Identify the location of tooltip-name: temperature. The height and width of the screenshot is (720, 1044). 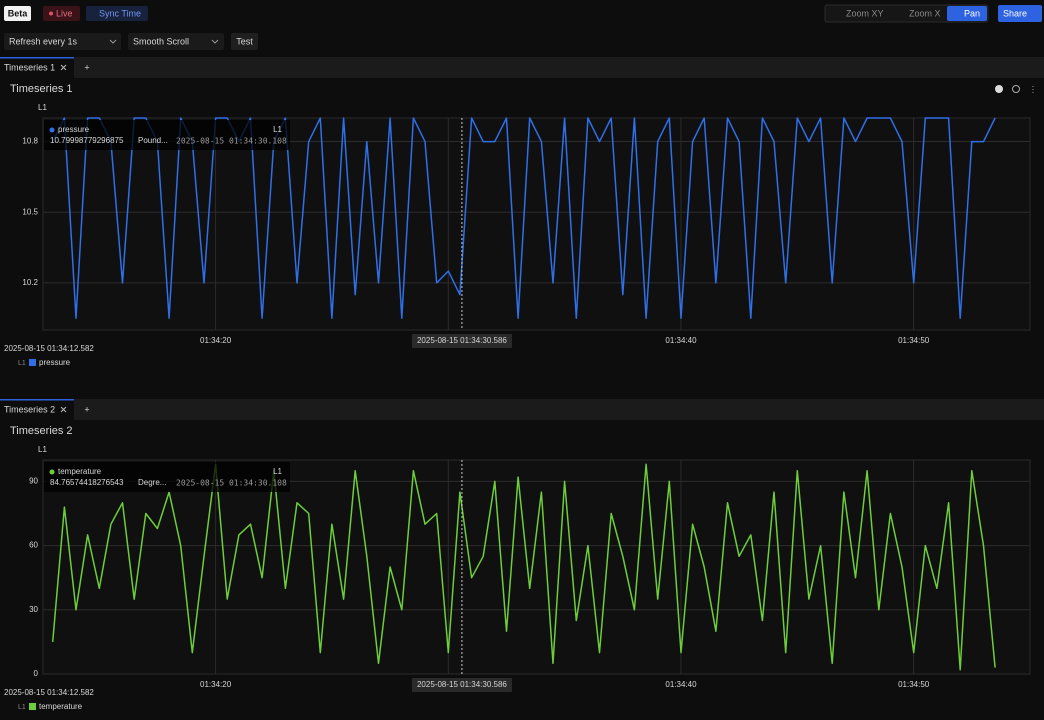
(80, 471).